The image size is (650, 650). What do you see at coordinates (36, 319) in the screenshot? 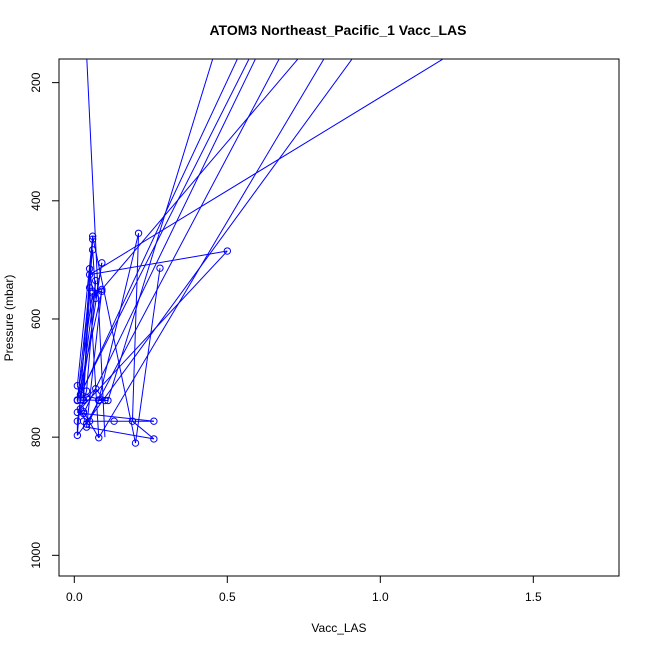
I see `y-tick-label: 600` at bounding box center [36, 319].